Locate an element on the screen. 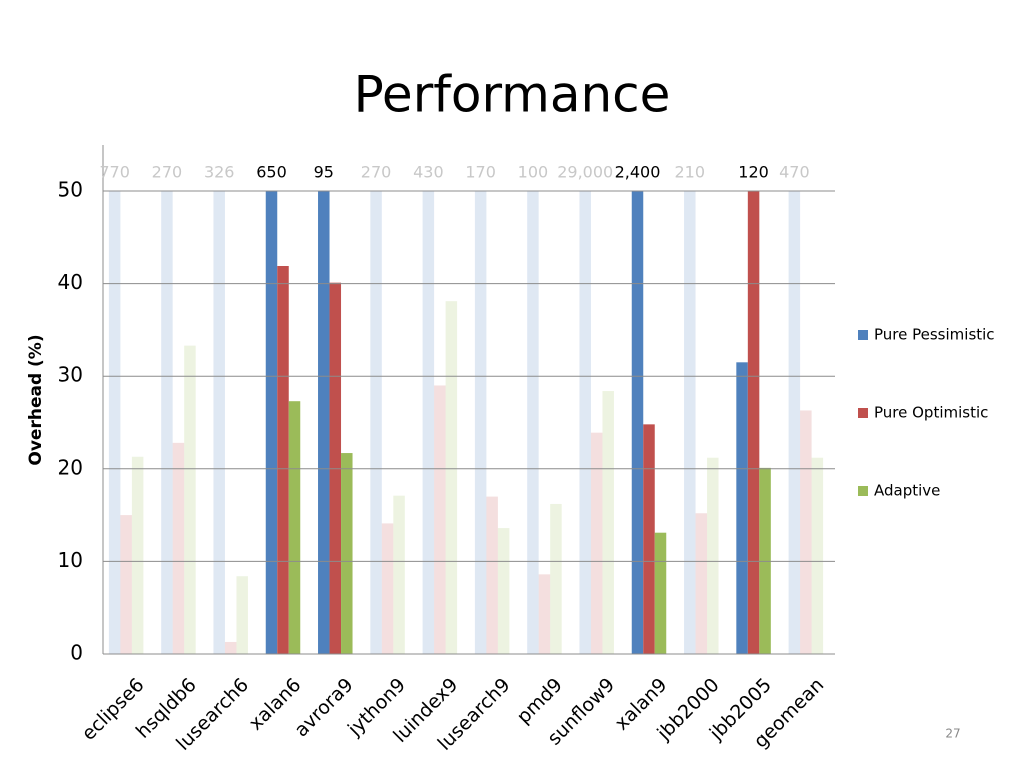 This screenshot has width=1024, height=768. y-tick-label: 10 is located at coordinates (70, 560).